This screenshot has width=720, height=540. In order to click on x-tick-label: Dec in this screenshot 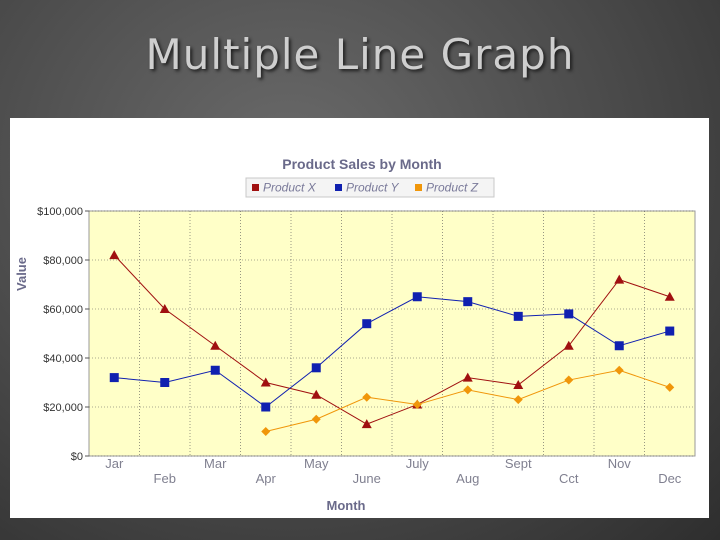, I will do `click(670, 478)`.